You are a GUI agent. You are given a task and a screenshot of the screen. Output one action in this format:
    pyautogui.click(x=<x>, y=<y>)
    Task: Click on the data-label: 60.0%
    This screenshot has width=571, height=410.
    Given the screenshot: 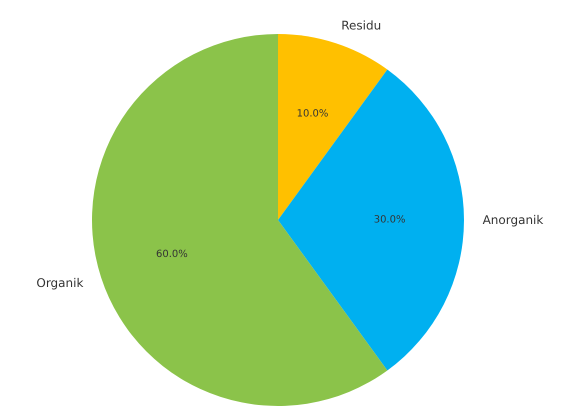 What is the action you would take?
    pyautogui.click(x=172, y=254)
    